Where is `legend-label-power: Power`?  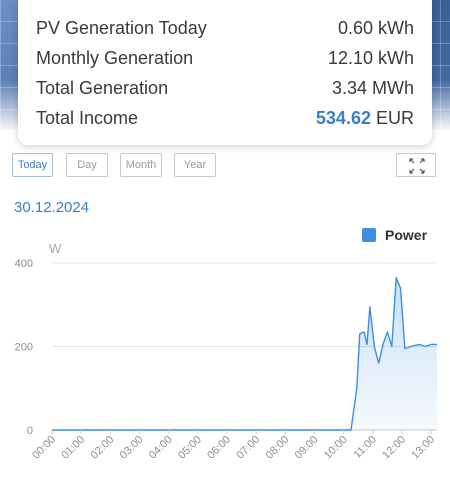 legend-label-power: Power is located at coordinates (406, 235).